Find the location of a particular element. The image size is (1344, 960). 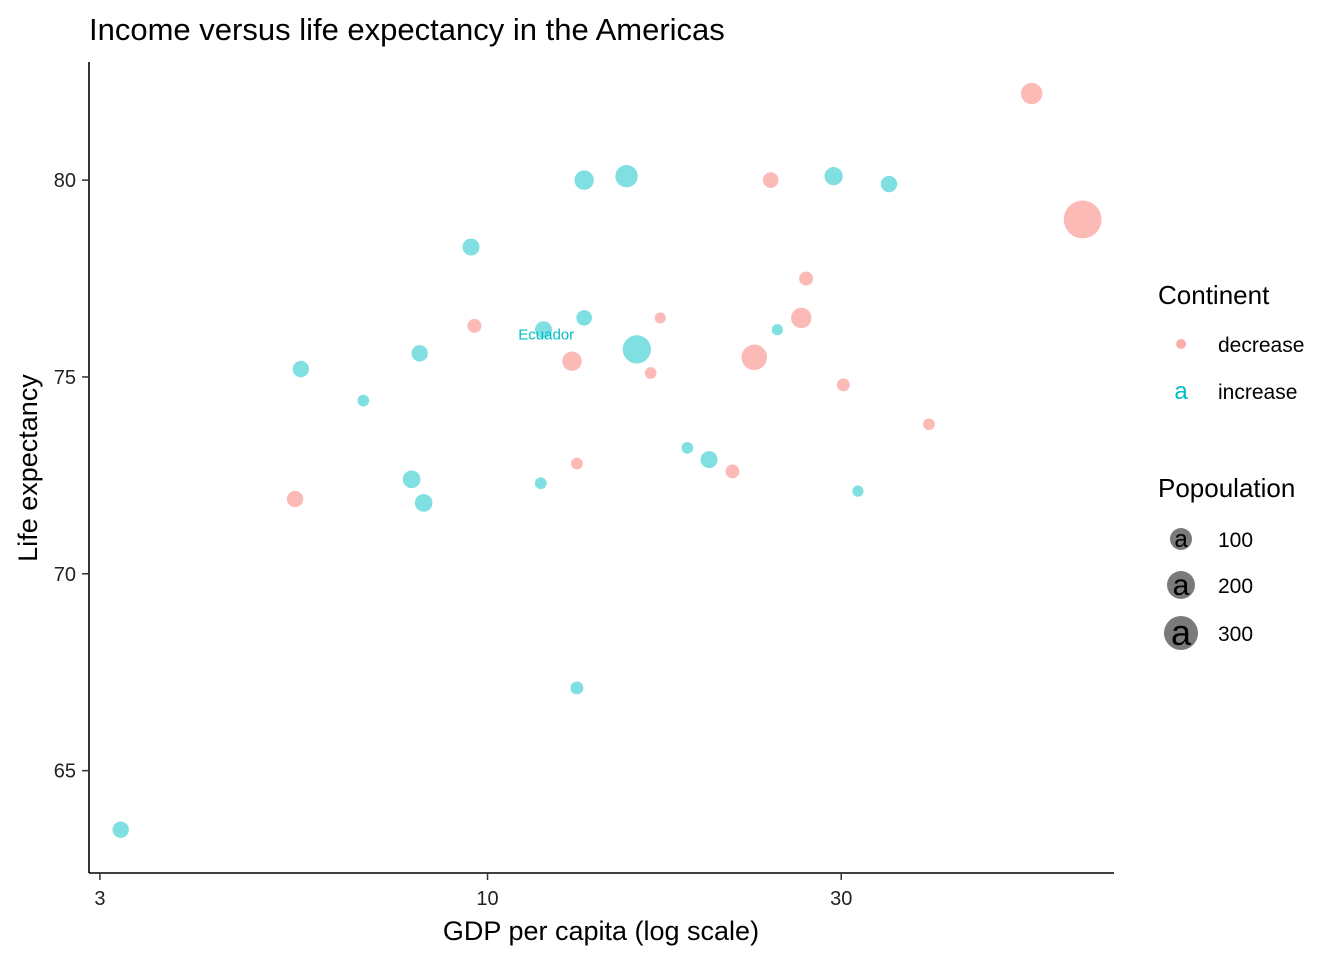

legend-label-increase: increase is located at coordinates (1257, 392).